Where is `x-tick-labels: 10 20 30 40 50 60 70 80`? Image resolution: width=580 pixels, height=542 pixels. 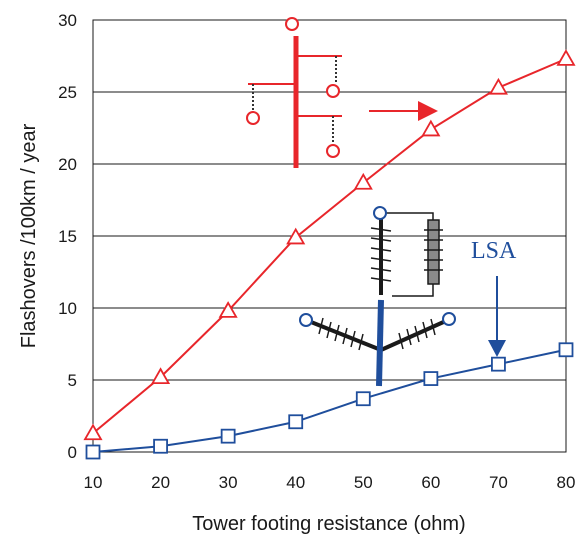
x-tick-labels: 10 20 30 40 50 60 70 80 is located at coordinates (330, 482).